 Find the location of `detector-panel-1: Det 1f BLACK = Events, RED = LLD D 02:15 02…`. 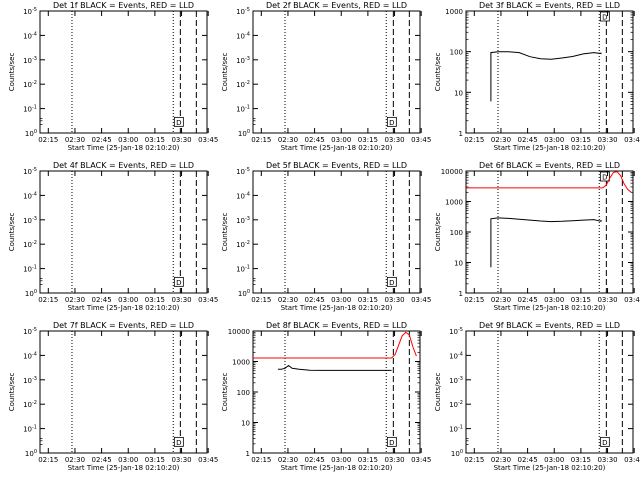

detector-panel-1: Det 1f BLACK = Events, RED = LLD D 02:15 02… is located at coordinates (113, 76).